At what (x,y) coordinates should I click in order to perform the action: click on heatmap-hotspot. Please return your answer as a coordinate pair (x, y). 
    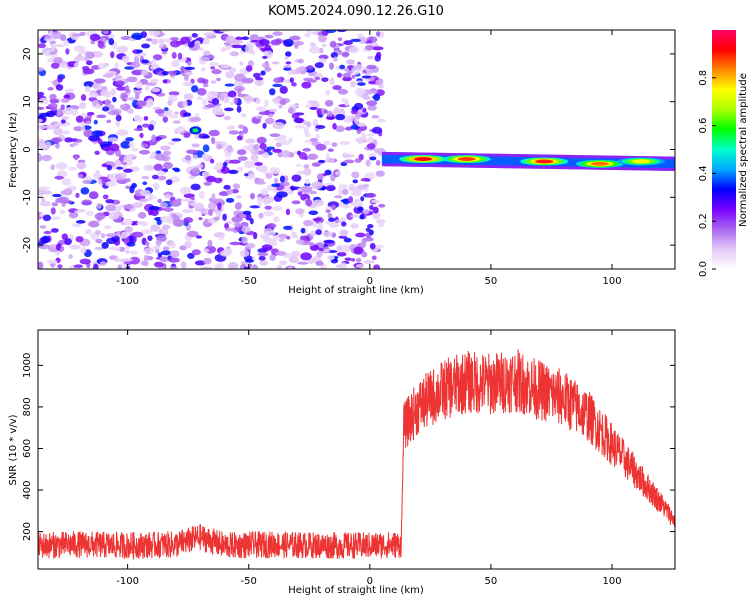
    Looking at the image, I should click on (544, 161).